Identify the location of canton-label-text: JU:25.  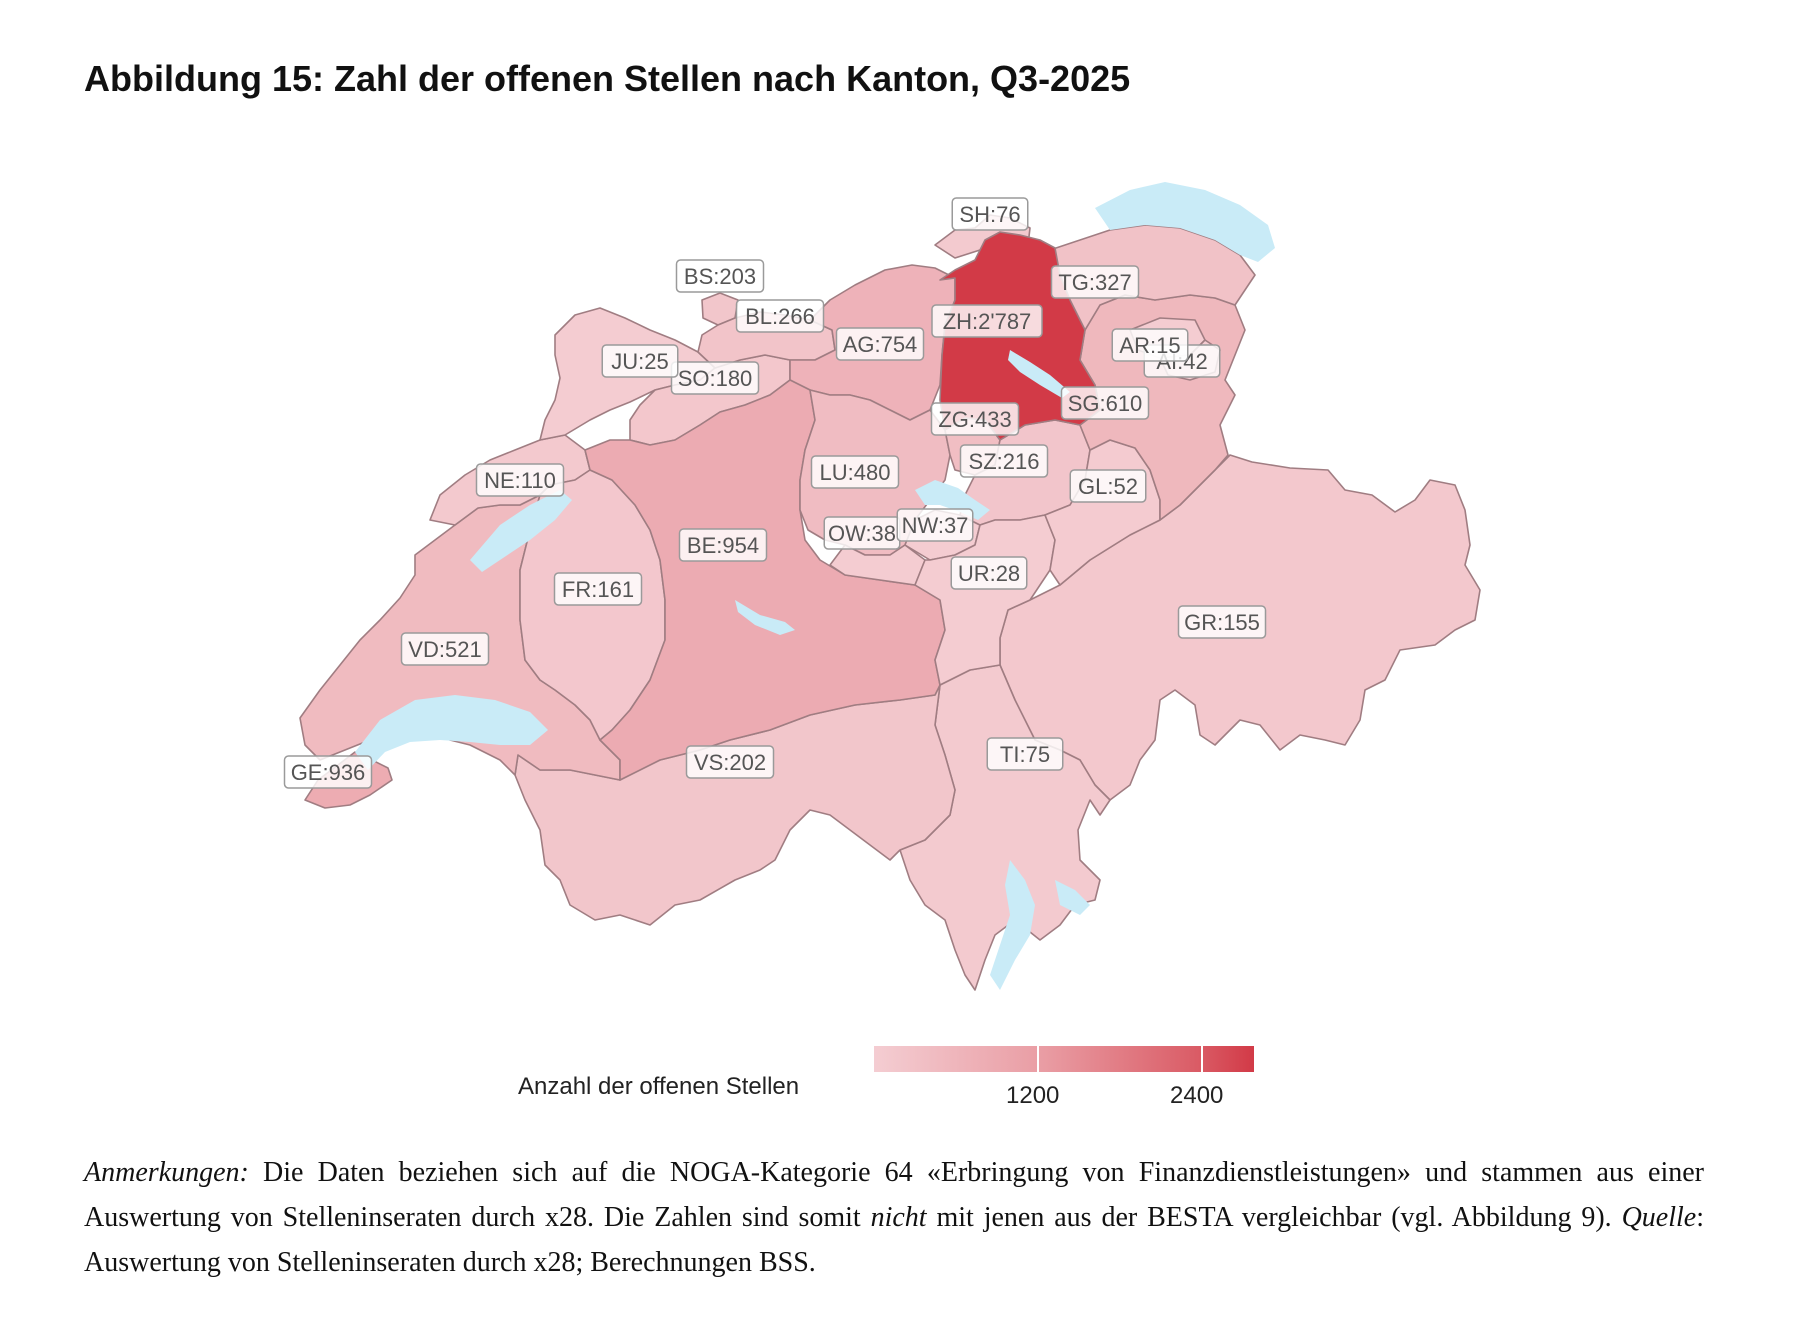
(639, 361).